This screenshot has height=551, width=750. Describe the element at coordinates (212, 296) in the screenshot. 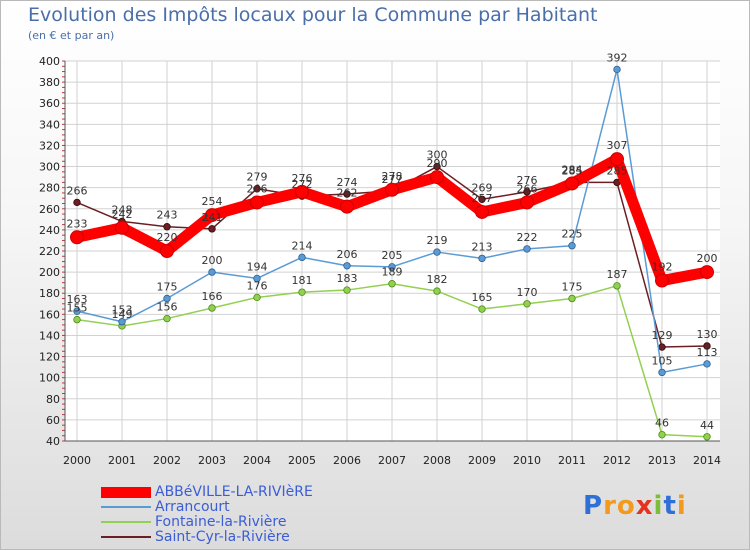

I see `data-label-fontaine: 166` at that location.